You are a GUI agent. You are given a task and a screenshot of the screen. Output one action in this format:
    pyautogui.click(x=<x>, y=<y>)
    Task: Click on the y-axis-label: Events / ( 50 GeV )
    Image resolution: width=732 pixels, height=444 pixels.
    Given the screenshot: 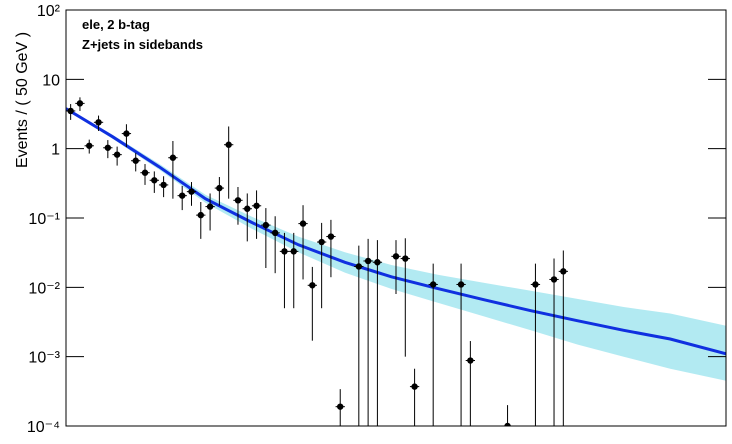 What is the action you would take?
    pyautogui.click(x=22, y=100)
    